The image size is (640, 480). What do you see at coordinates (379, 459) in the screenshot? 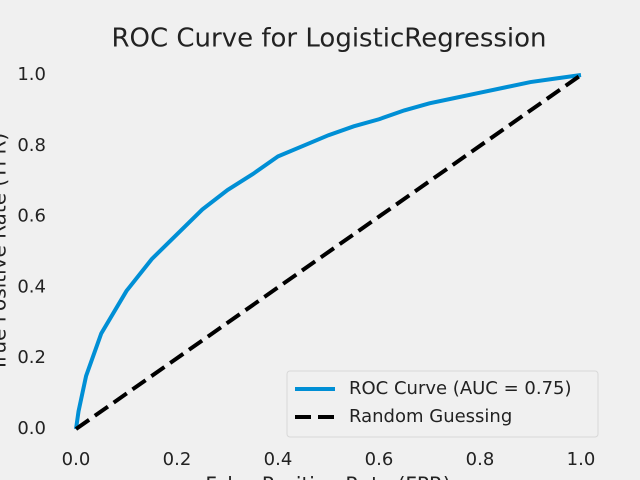
I see `x-tick-label: 0.6` at bounding box center [379, 459].